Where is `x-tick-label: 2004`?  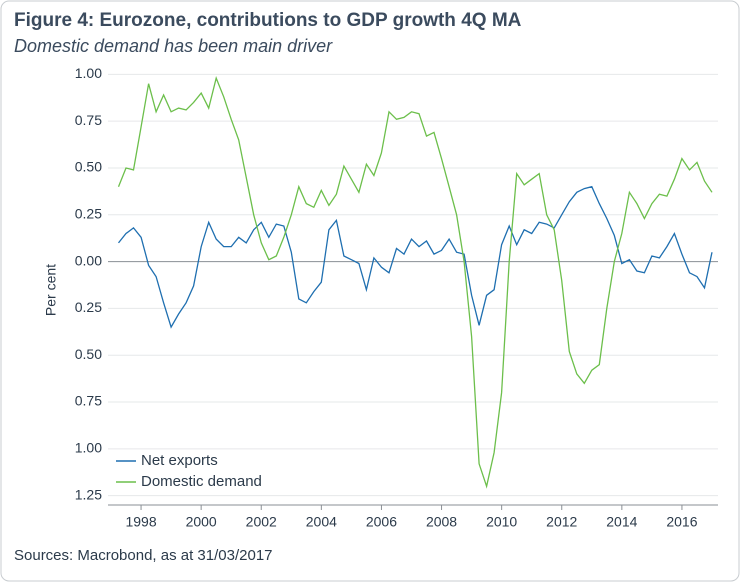
x-tick-label: 2004 is located at coordinates (321, 522).